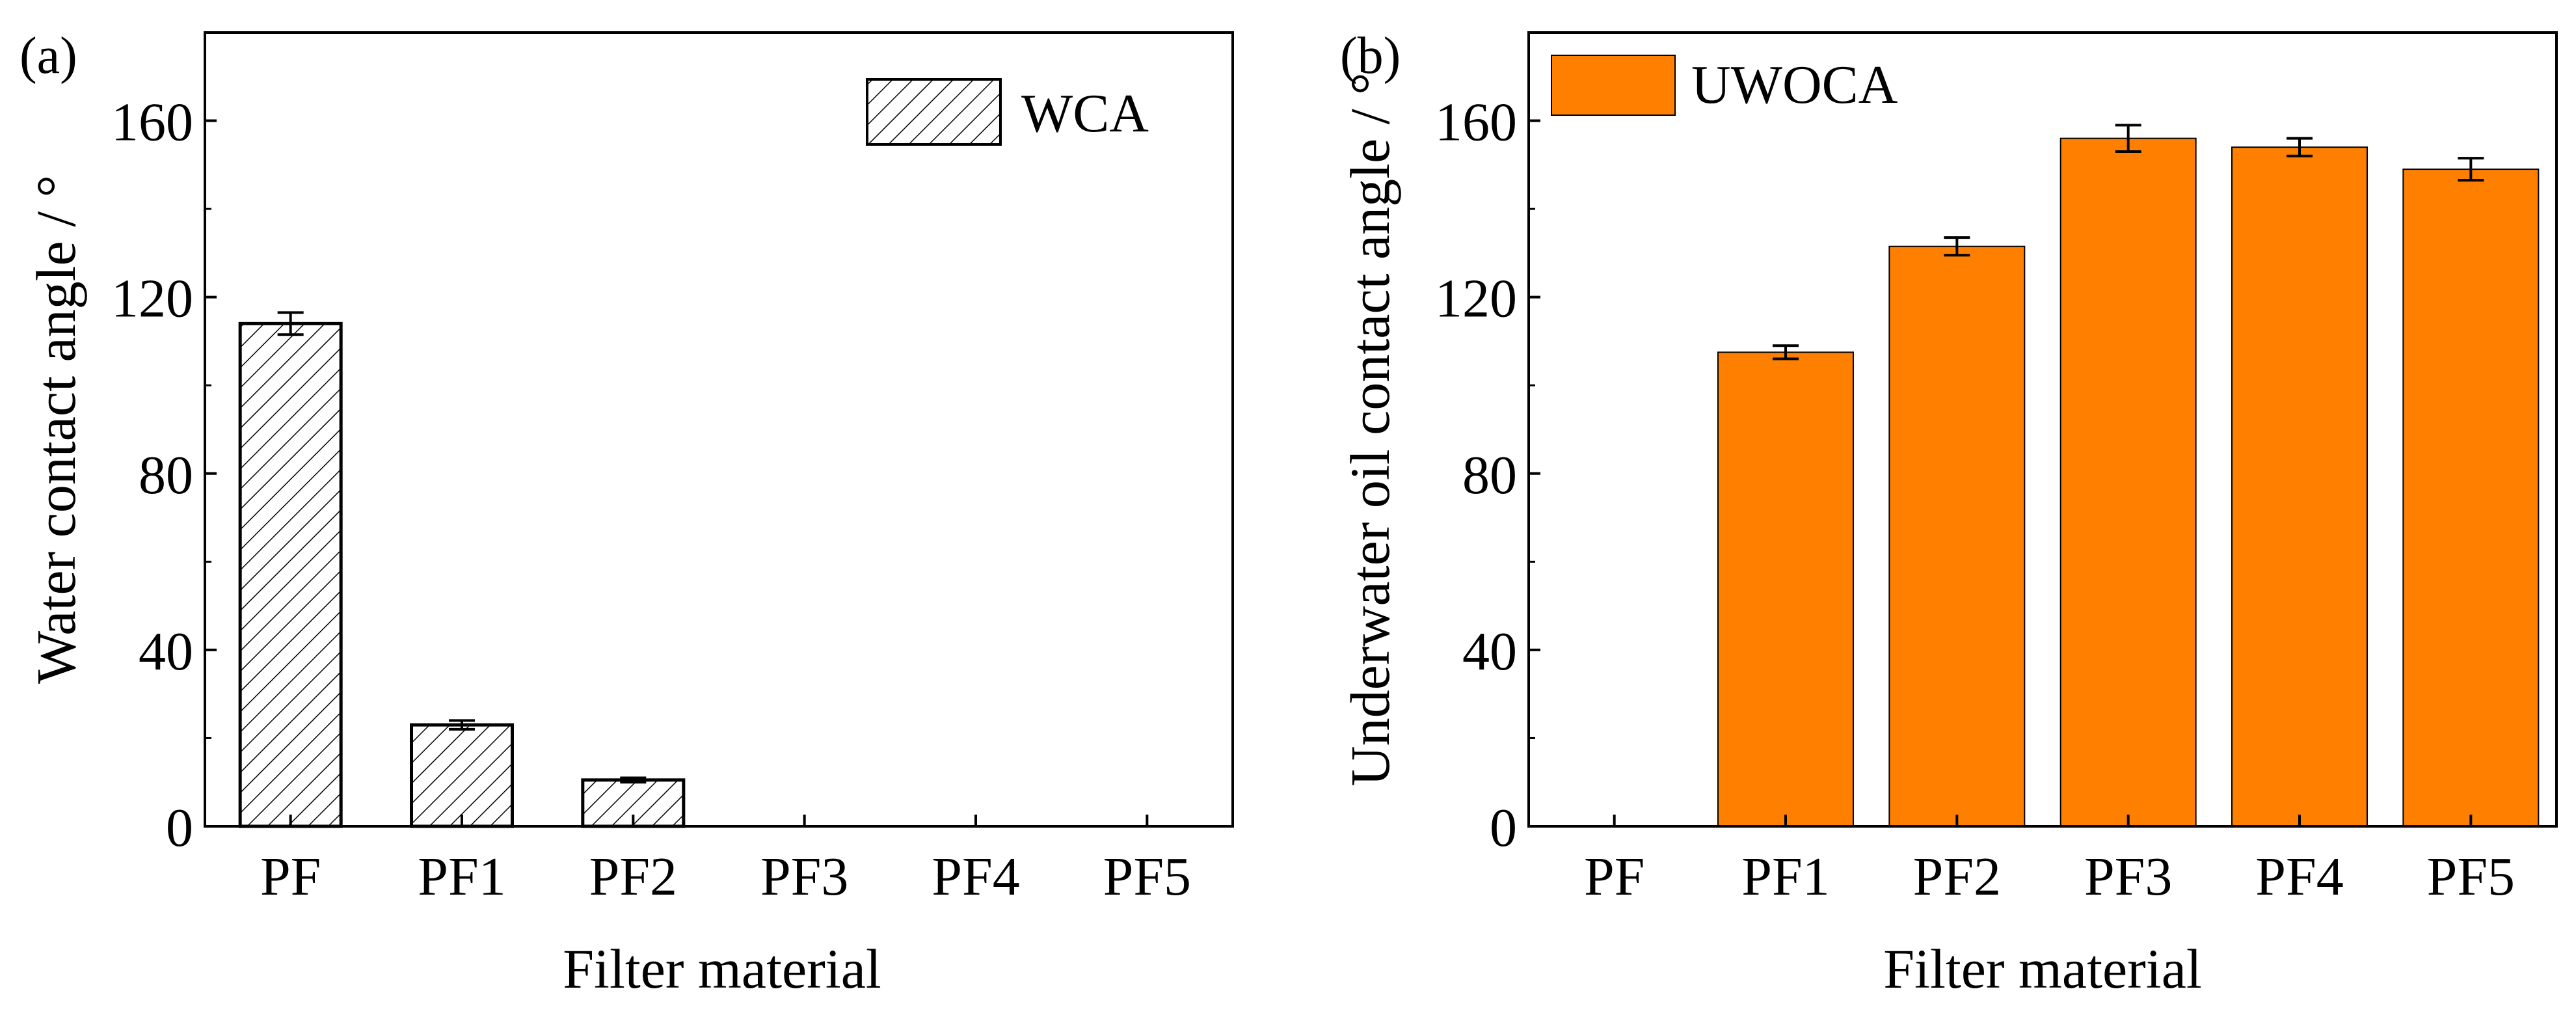 This screenshot has height=1015, width=2576. What do you see at coordinates (1957, 246) in the screenshot?
I see `panel-b-error-bar-pf2` at bounding box center [1957, 246].